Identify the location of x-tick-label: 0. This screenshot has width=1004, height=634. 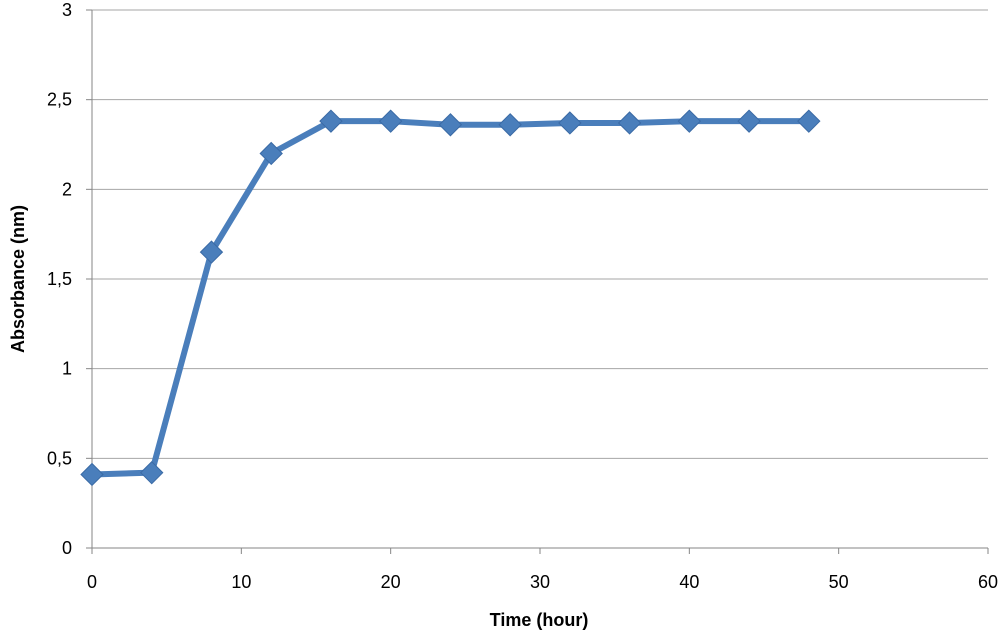
(92, 582).